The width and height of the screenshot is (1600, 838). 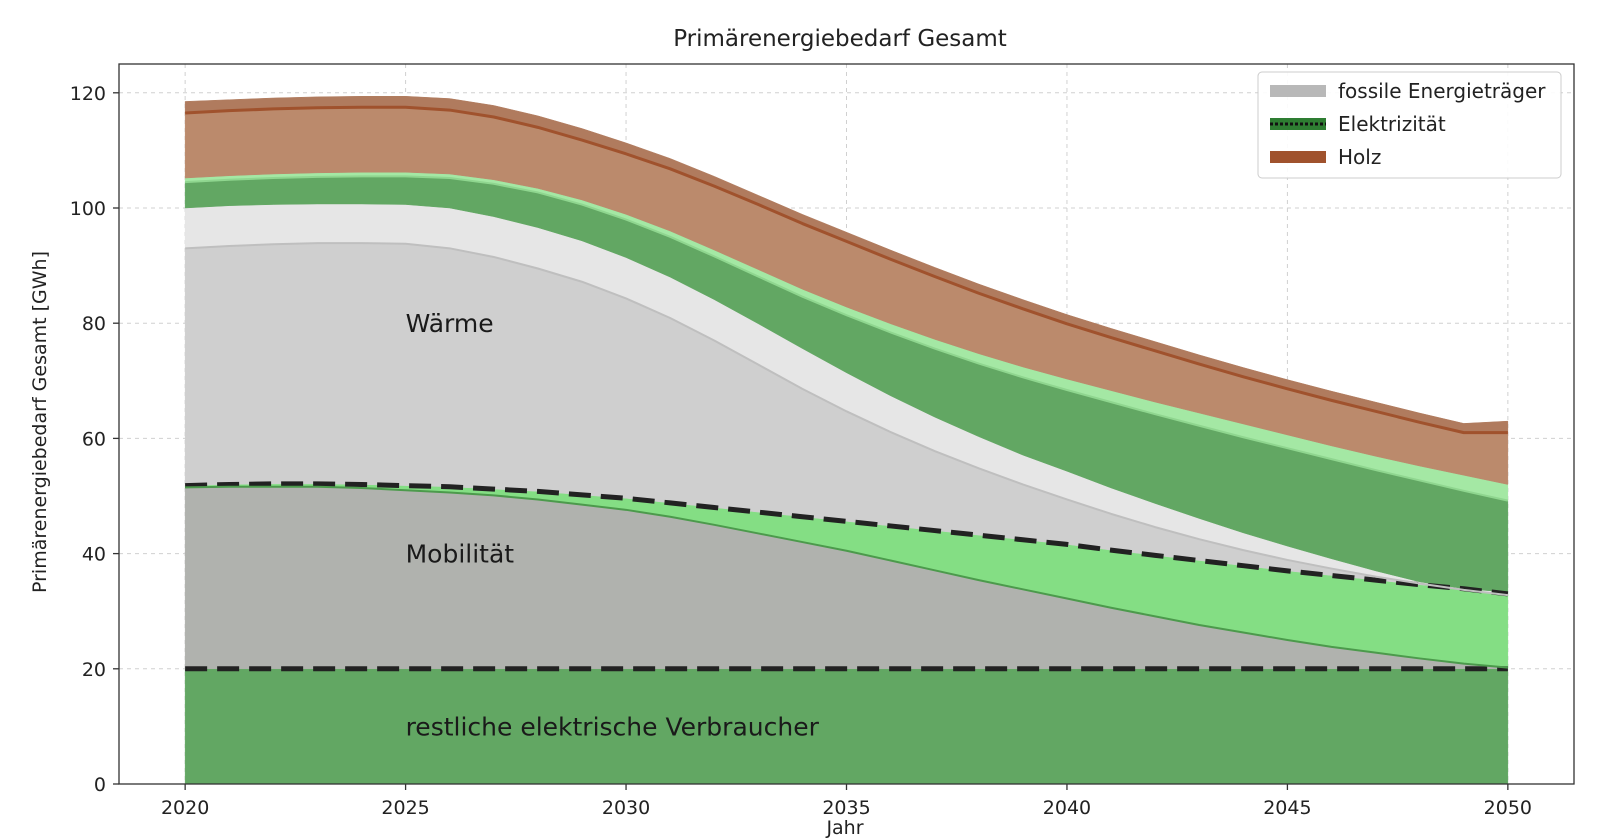 I want to click on y-axis-label: Primärenergiebedarf Gesamt [GWh], so click(x=40, y=422).